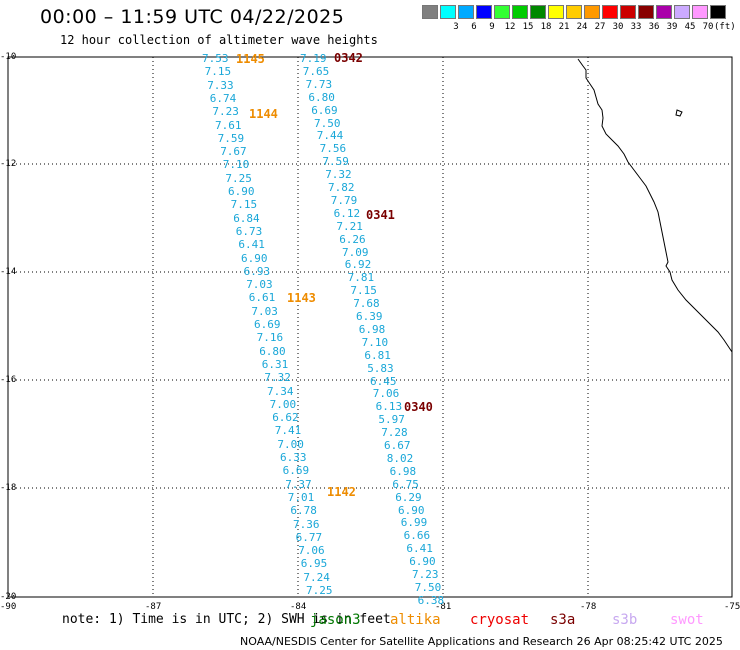 This screenshot has width=740, height=650. I want to click on wave-height-value: 7.33, so click(220, 85).